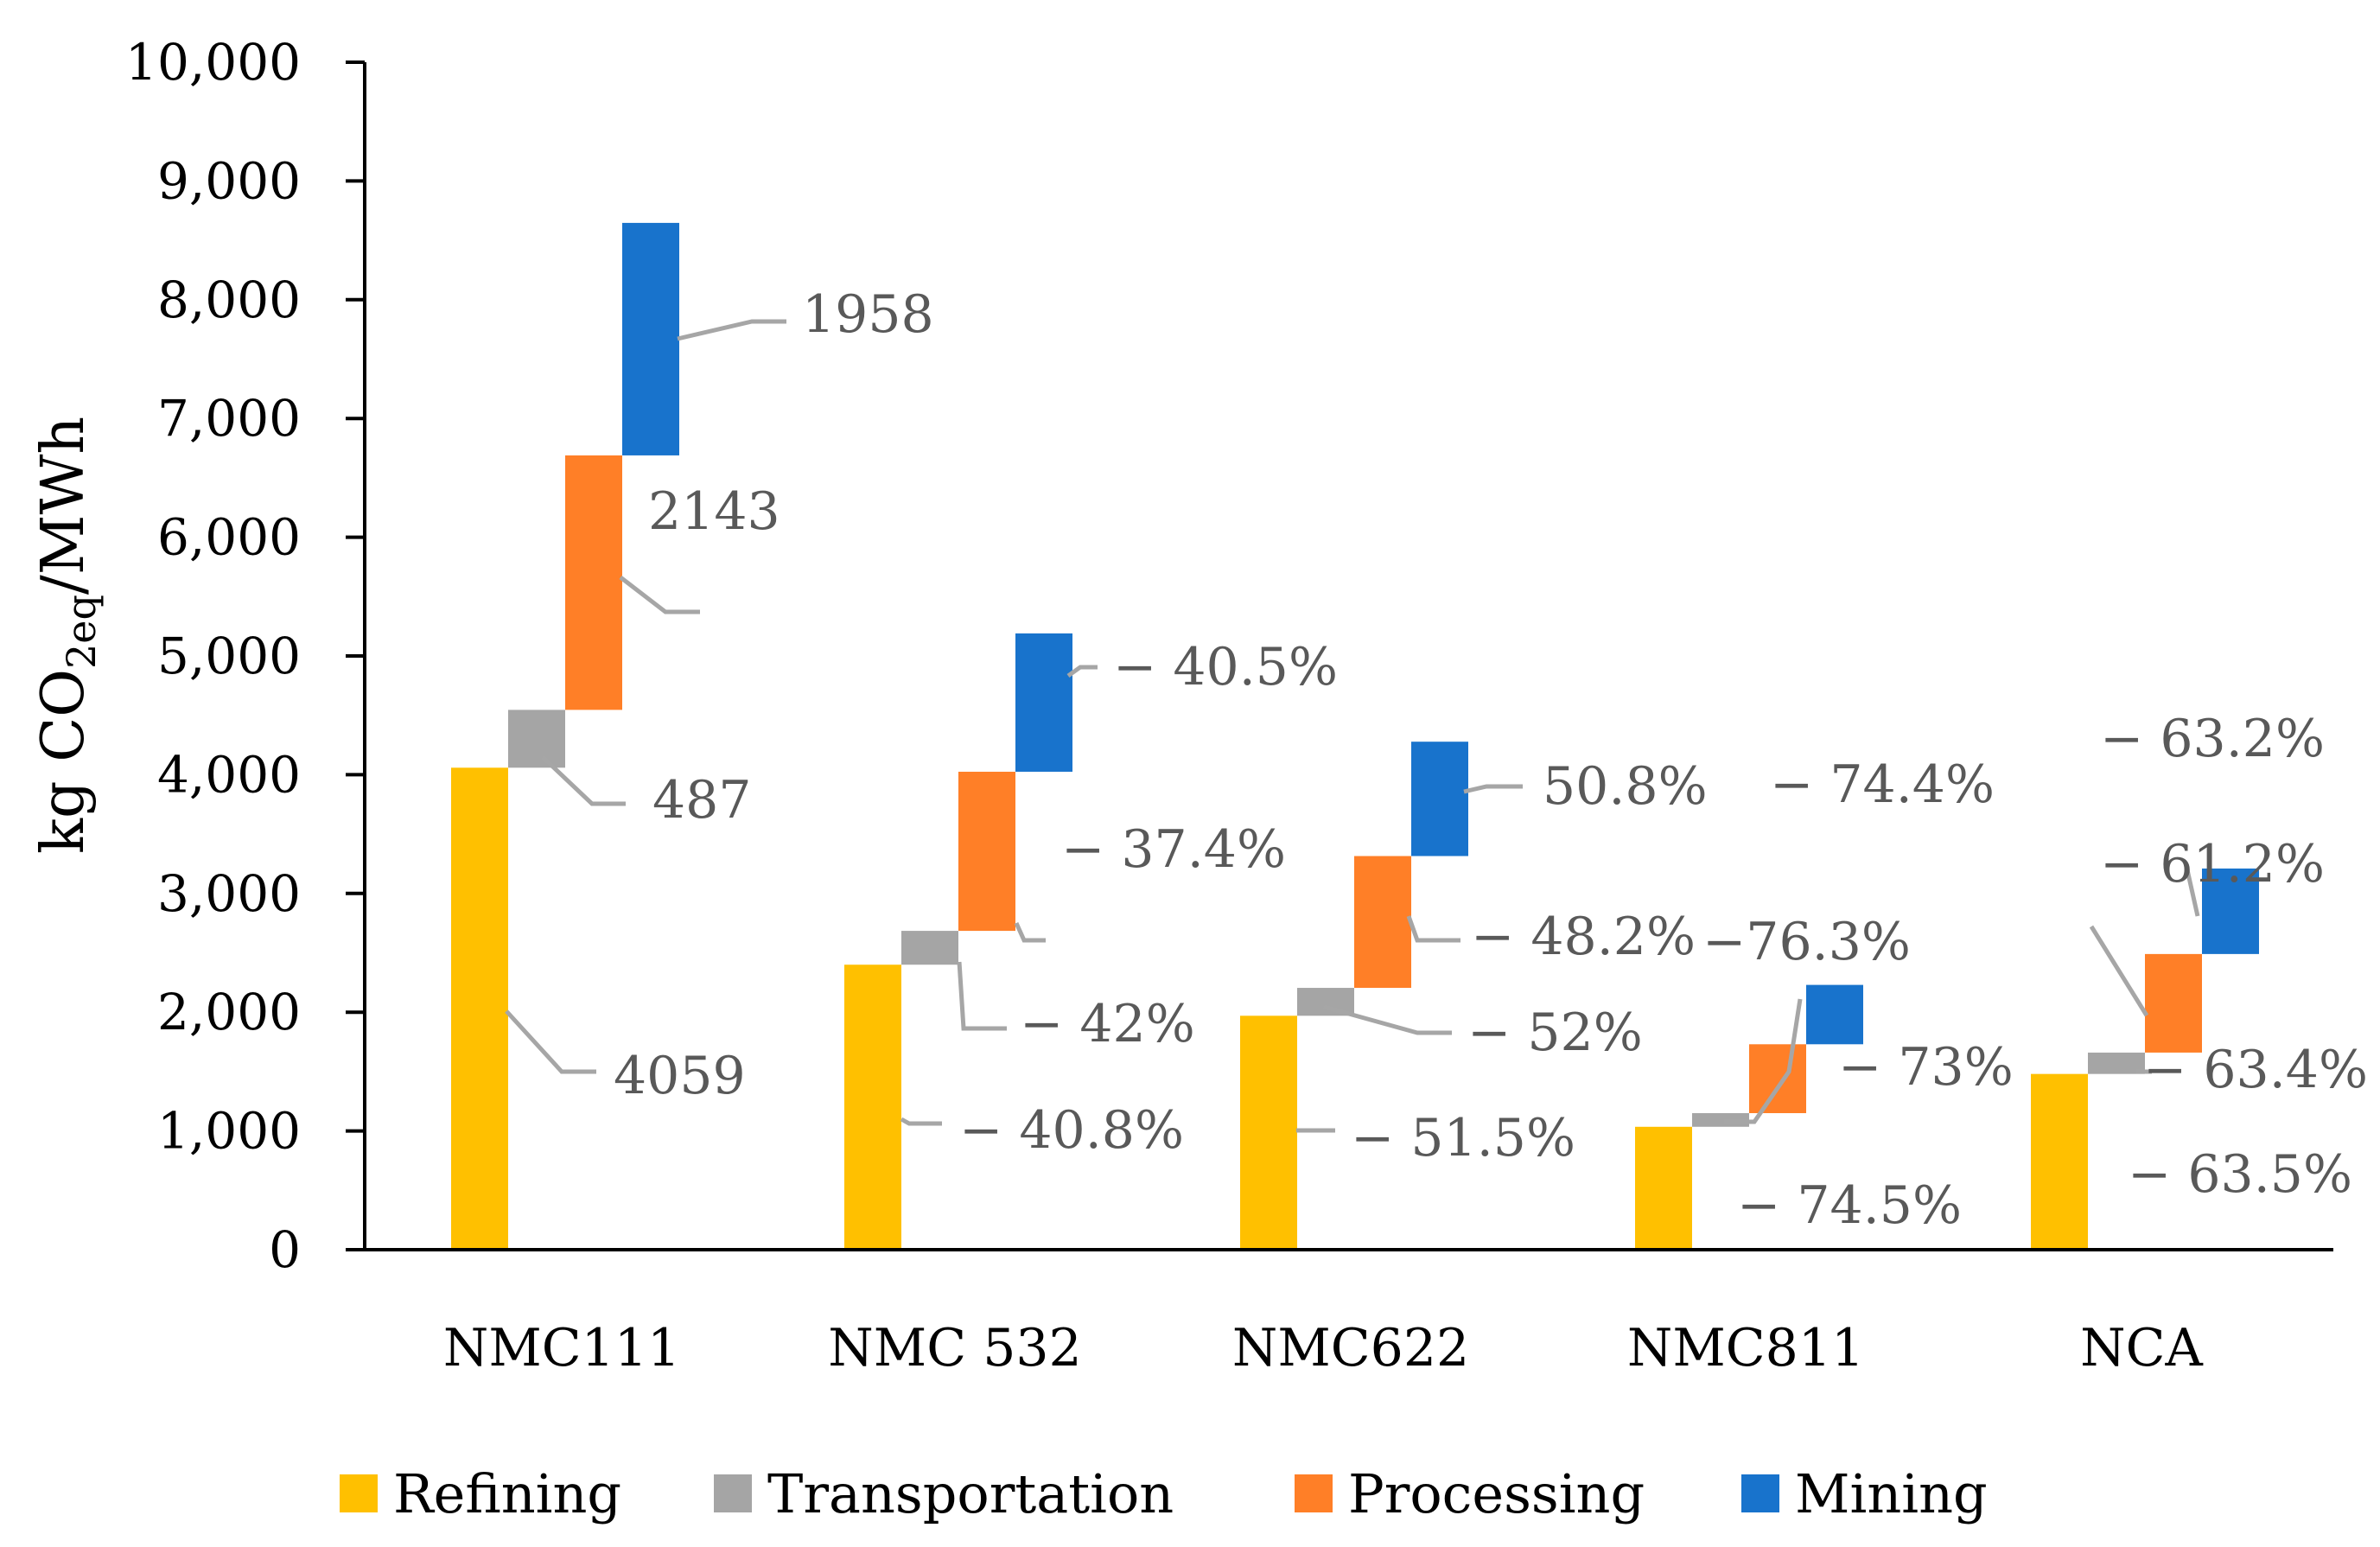 This screenshot has width=2380, height=1547. What do you see at coordinates (1349, 1313) in the screenshot?
I see `x-axis: NMC111 NMC 532 NMC622 NMC811 NCA` at bounding box center [1349, 1313].